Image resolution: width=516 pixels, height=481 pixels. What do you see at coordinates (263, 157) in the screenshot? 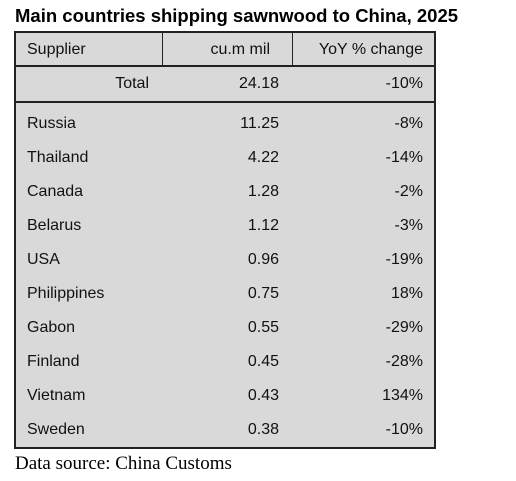
I see `volume-cell: 4.22` at bounding box center [263, 157].